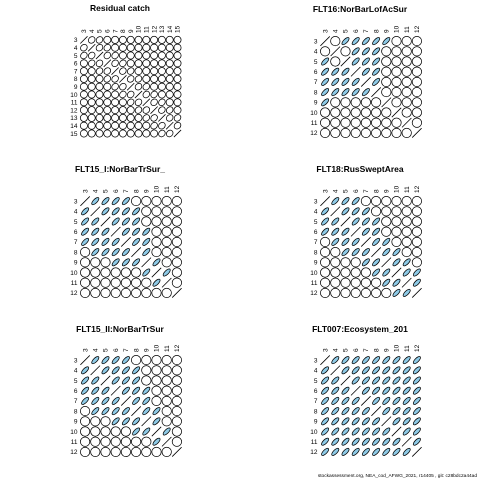 The height and width of the screenshot is (480, 480). I want to click on row-label: 6, so click(316, 232).